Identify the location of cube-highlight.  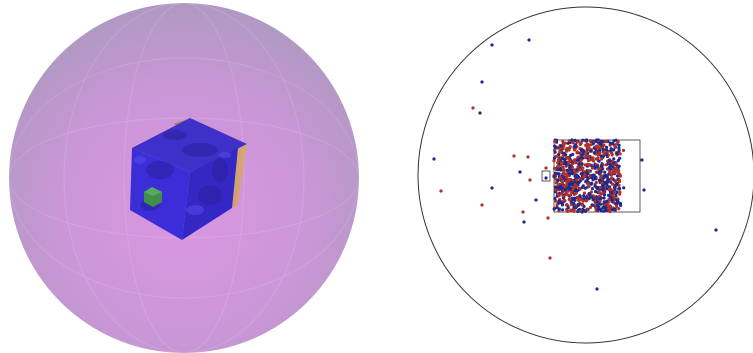
(182, 183).